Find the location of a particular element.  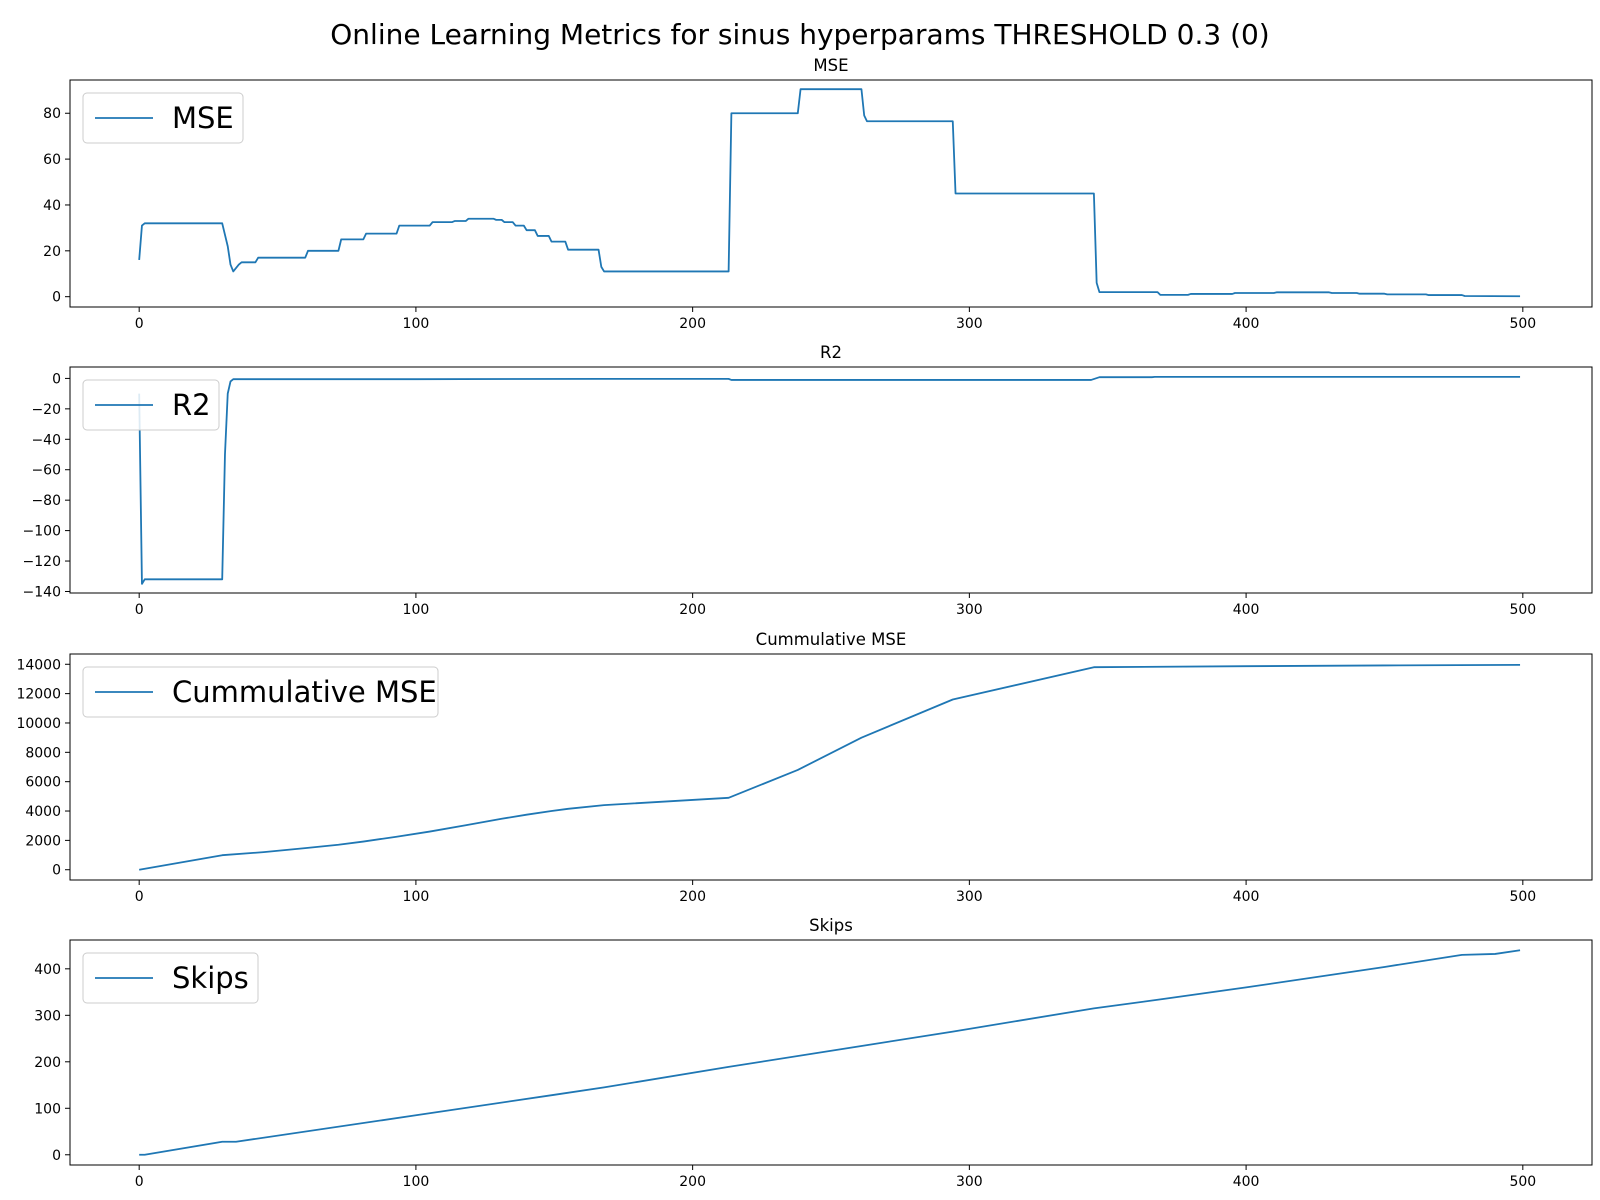

cummulative-mse-y-tick-label: 12000 is located at coordinates (38, 695).